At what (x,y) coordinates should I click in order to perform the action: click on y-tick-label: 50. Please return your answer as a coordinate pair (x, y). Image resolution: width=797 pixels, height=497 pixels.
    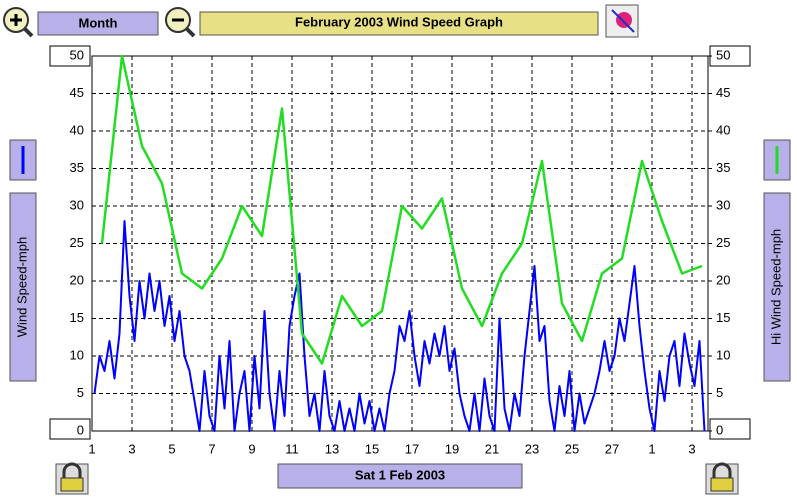
    Looking at the image, I should click on (77, 54).